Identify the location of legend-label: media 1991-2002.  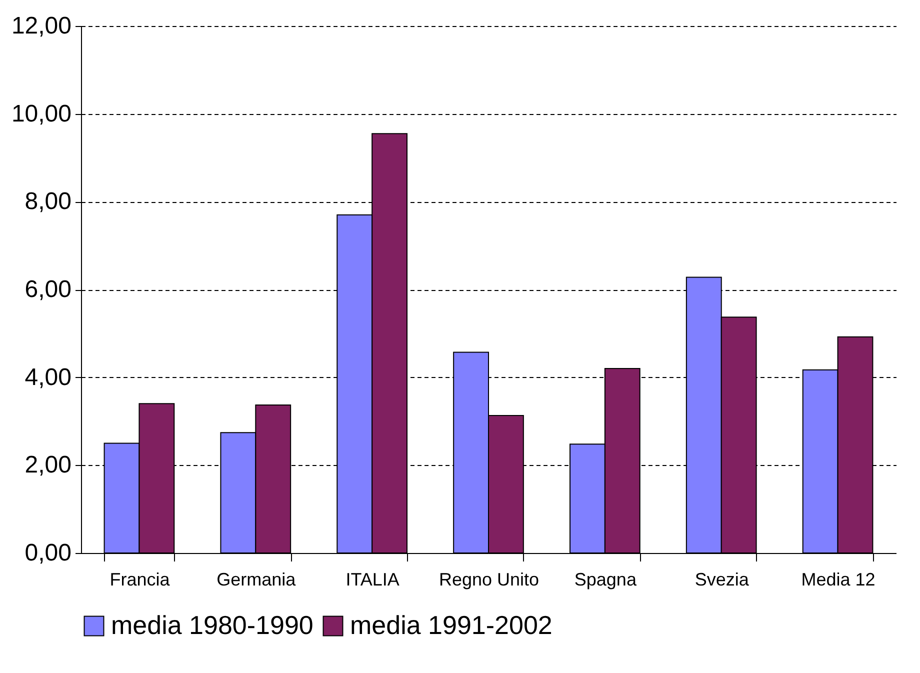
(451, 625).